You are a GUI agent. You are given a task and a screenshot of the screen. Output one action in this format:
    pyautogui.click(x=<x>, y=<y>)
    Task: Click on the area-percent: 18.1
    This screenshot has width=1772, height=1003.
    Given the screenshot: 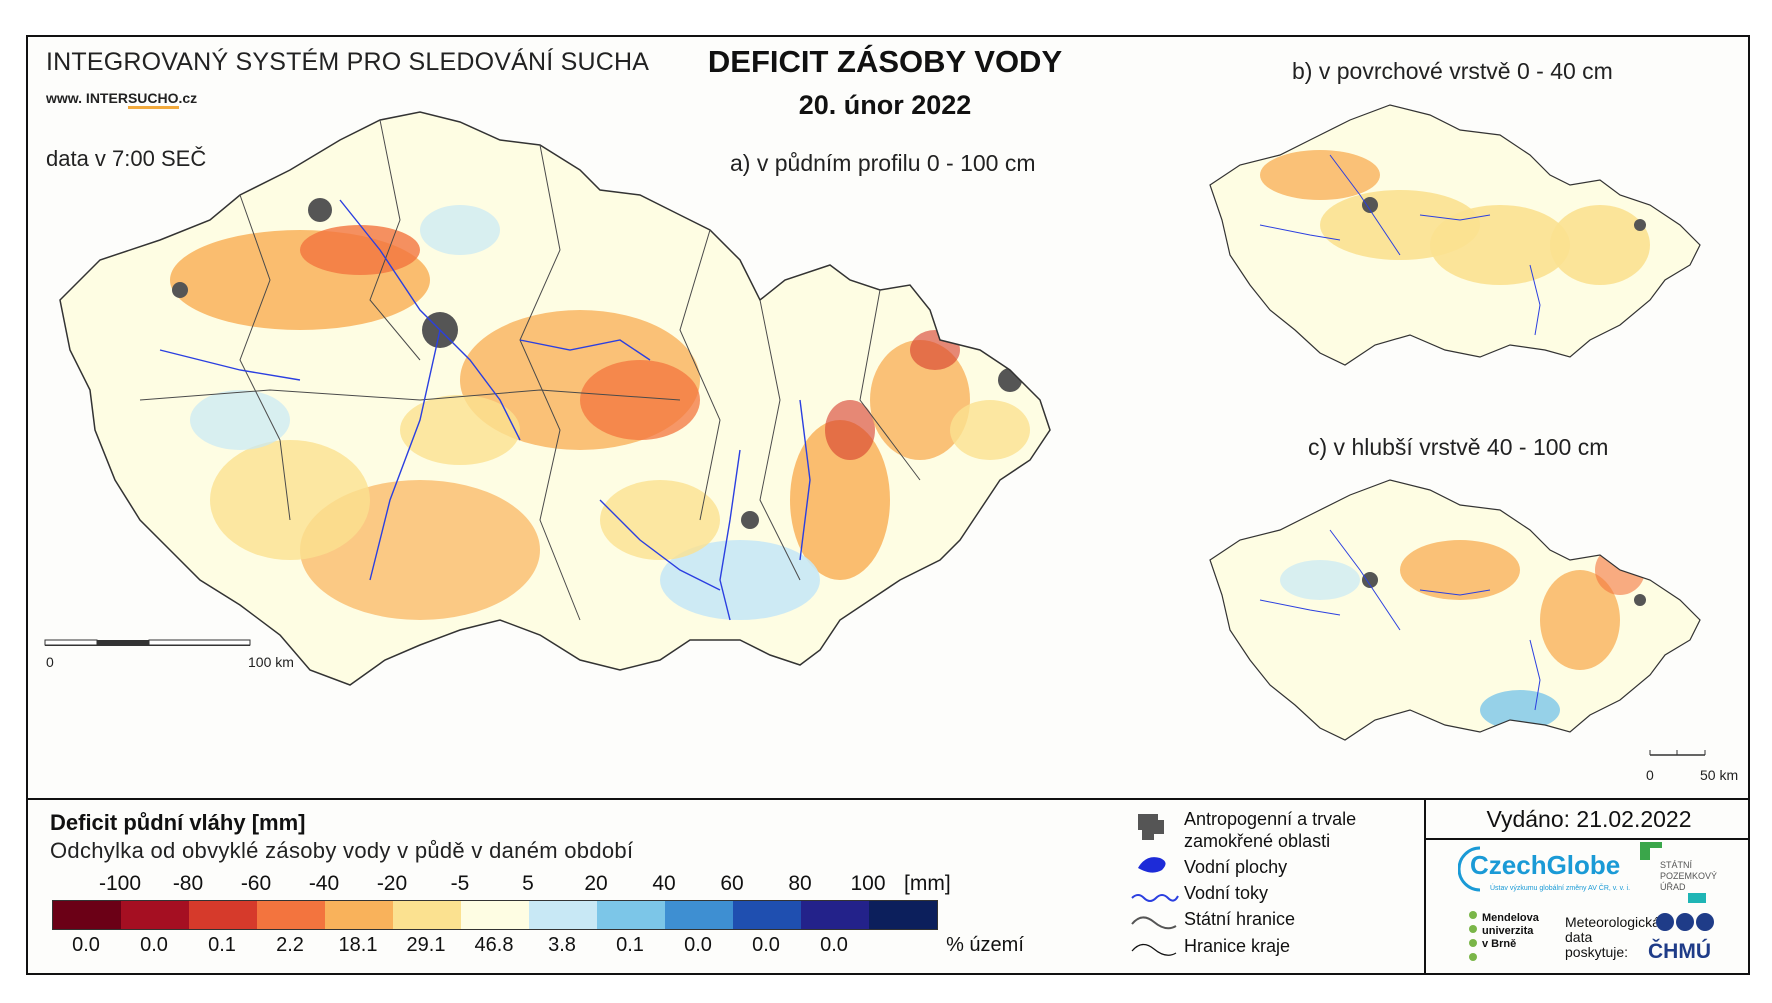 What is the action you would take?
    pyautogui.click(x=358, y=945)
    